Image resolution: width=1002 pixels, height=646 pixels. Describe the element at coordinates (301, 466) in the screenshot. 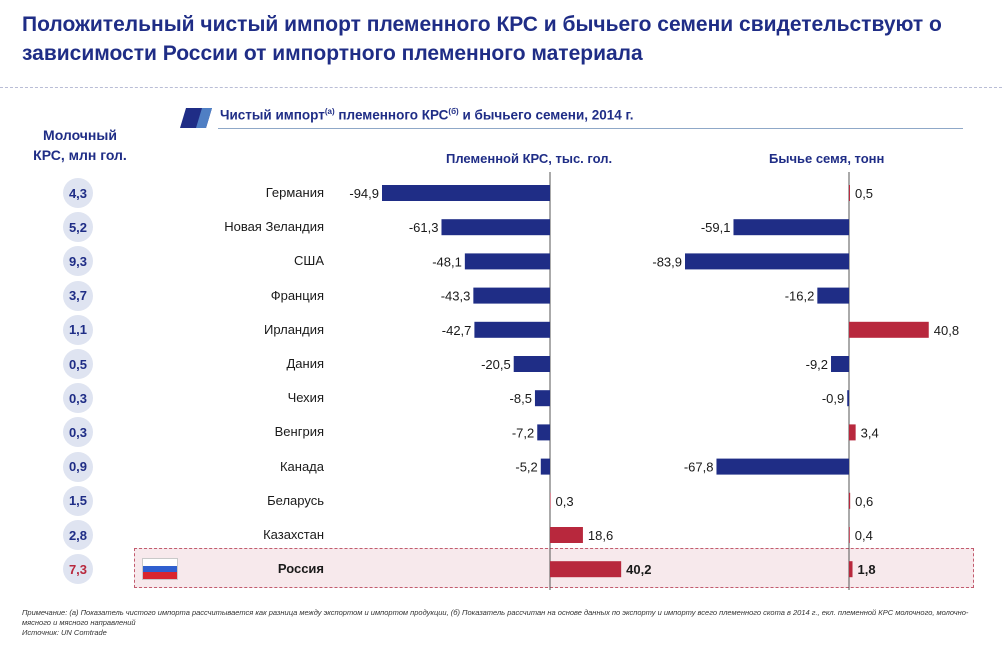

I see `country-label: Канада` at that location.